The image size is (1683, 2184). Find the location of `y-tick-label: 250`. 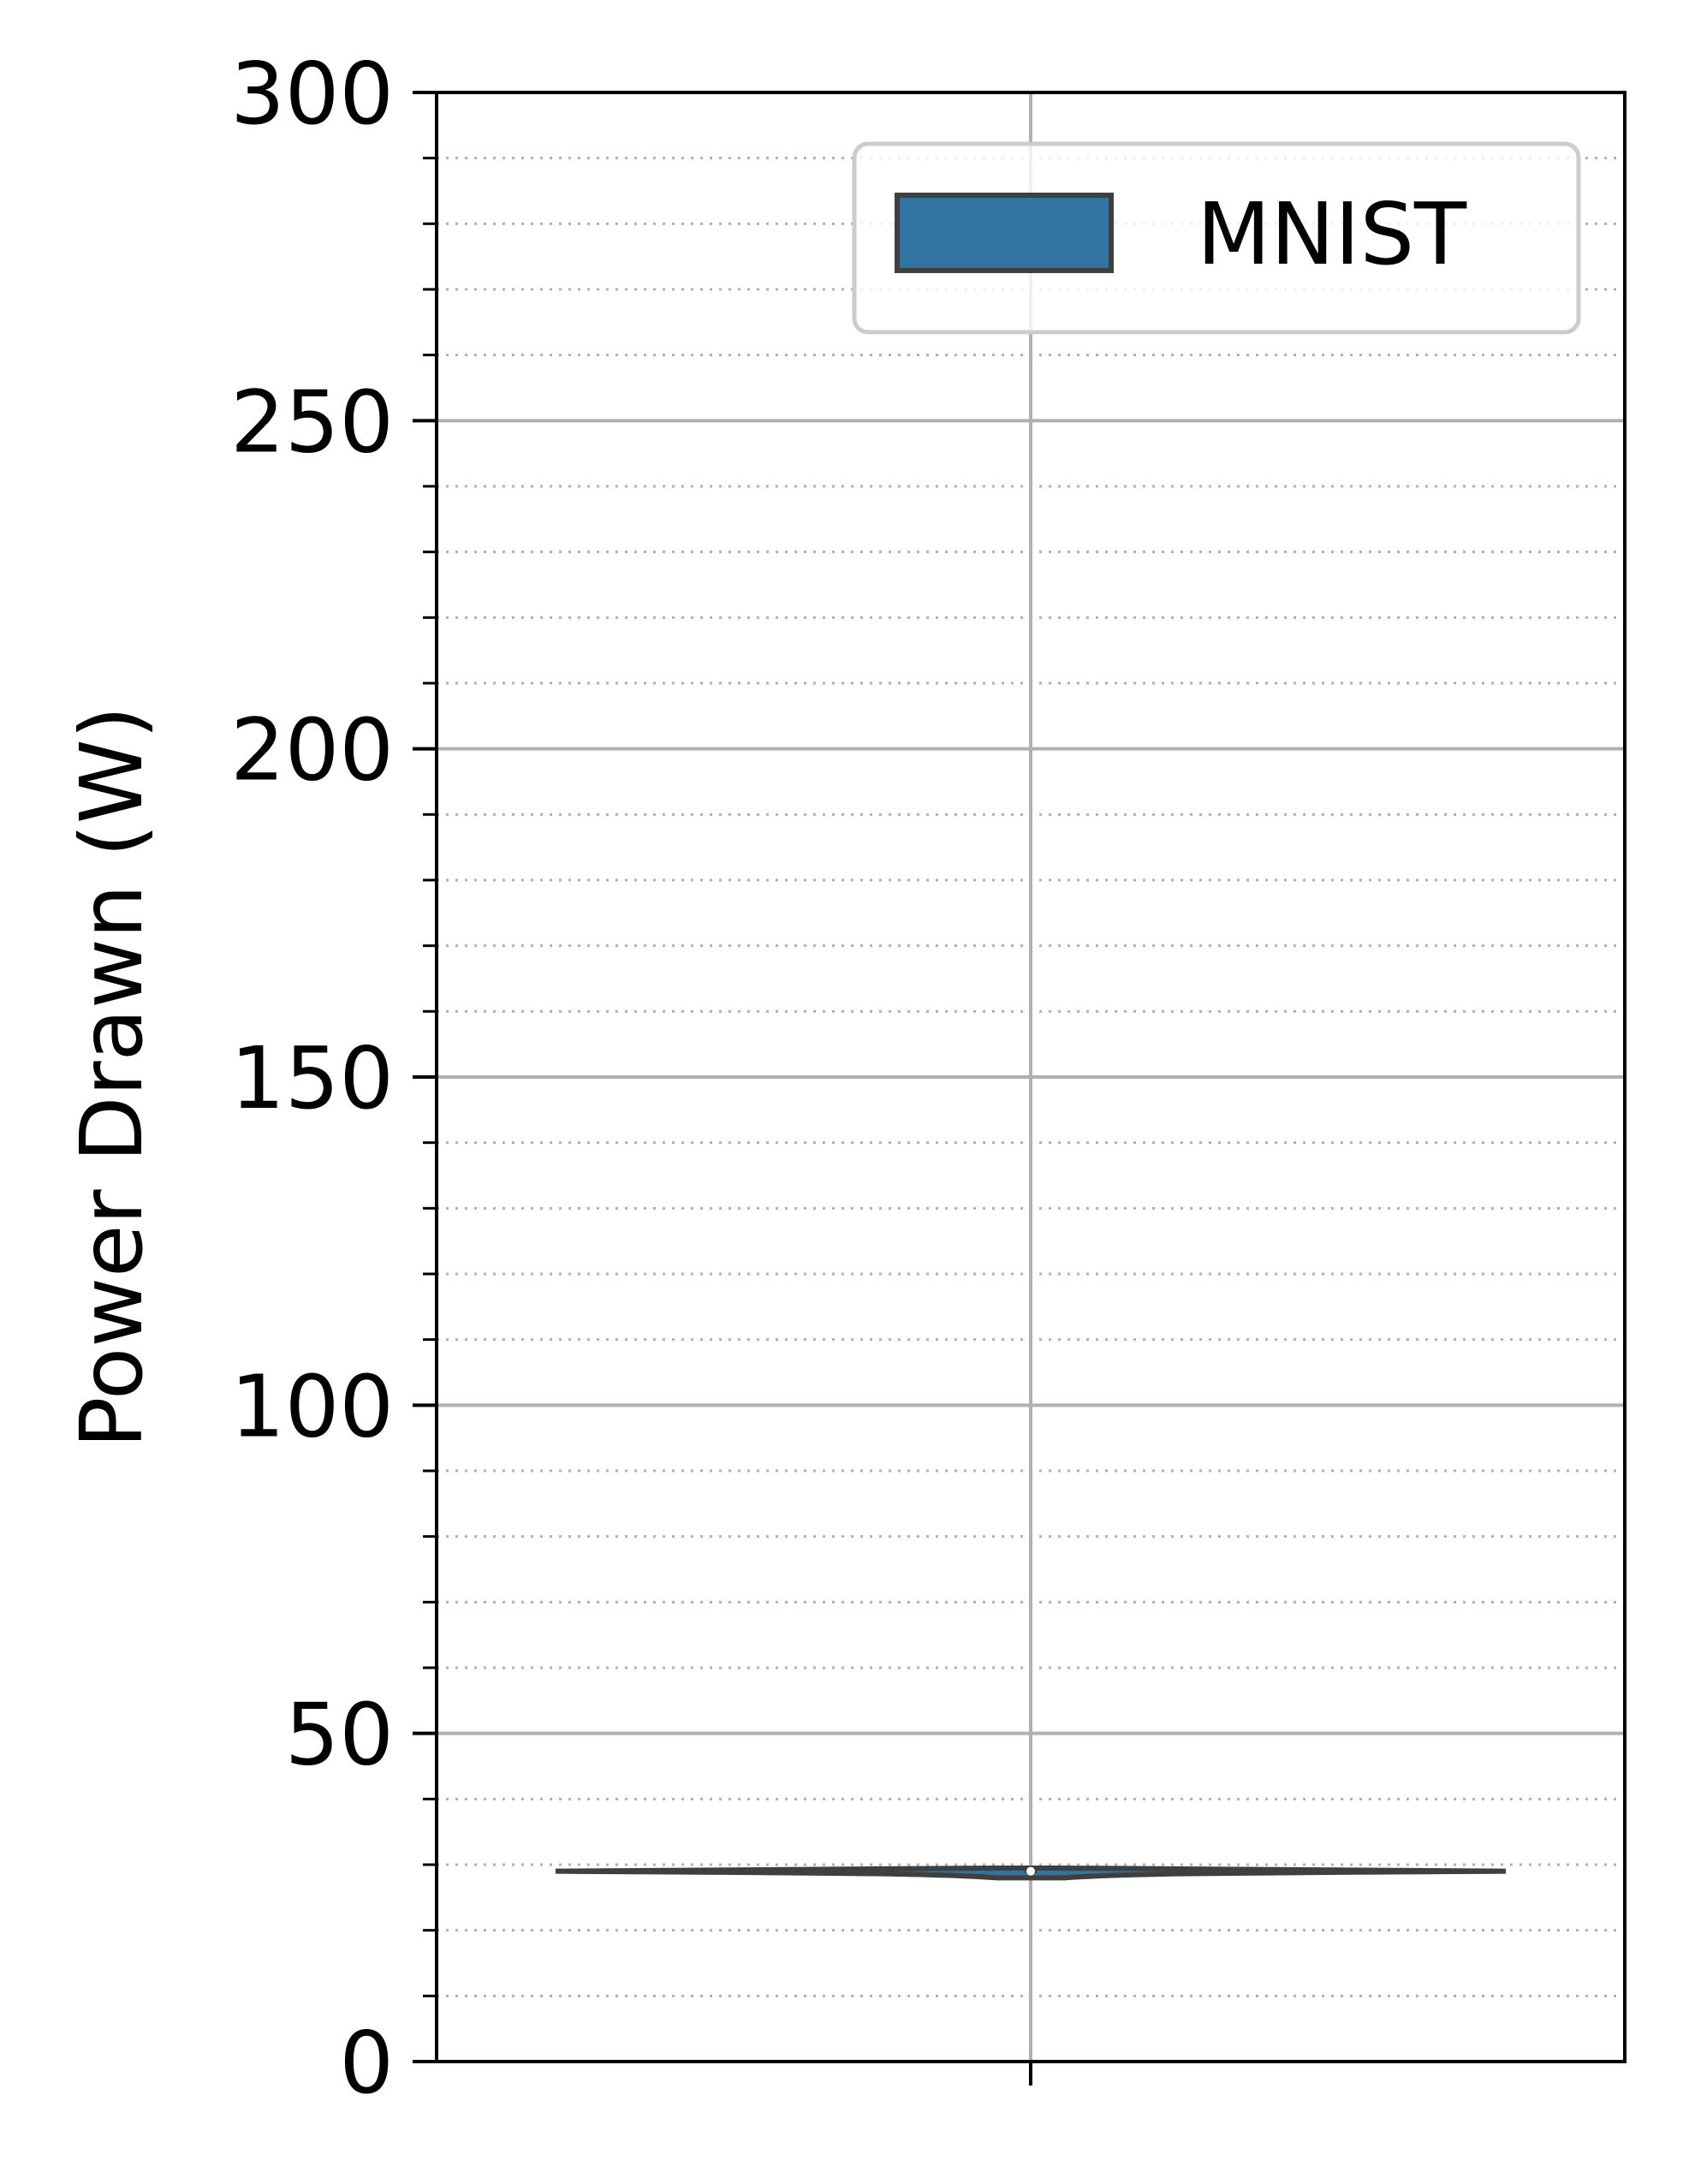

y-tick-label: 250 is located at coordinates (312, 422).